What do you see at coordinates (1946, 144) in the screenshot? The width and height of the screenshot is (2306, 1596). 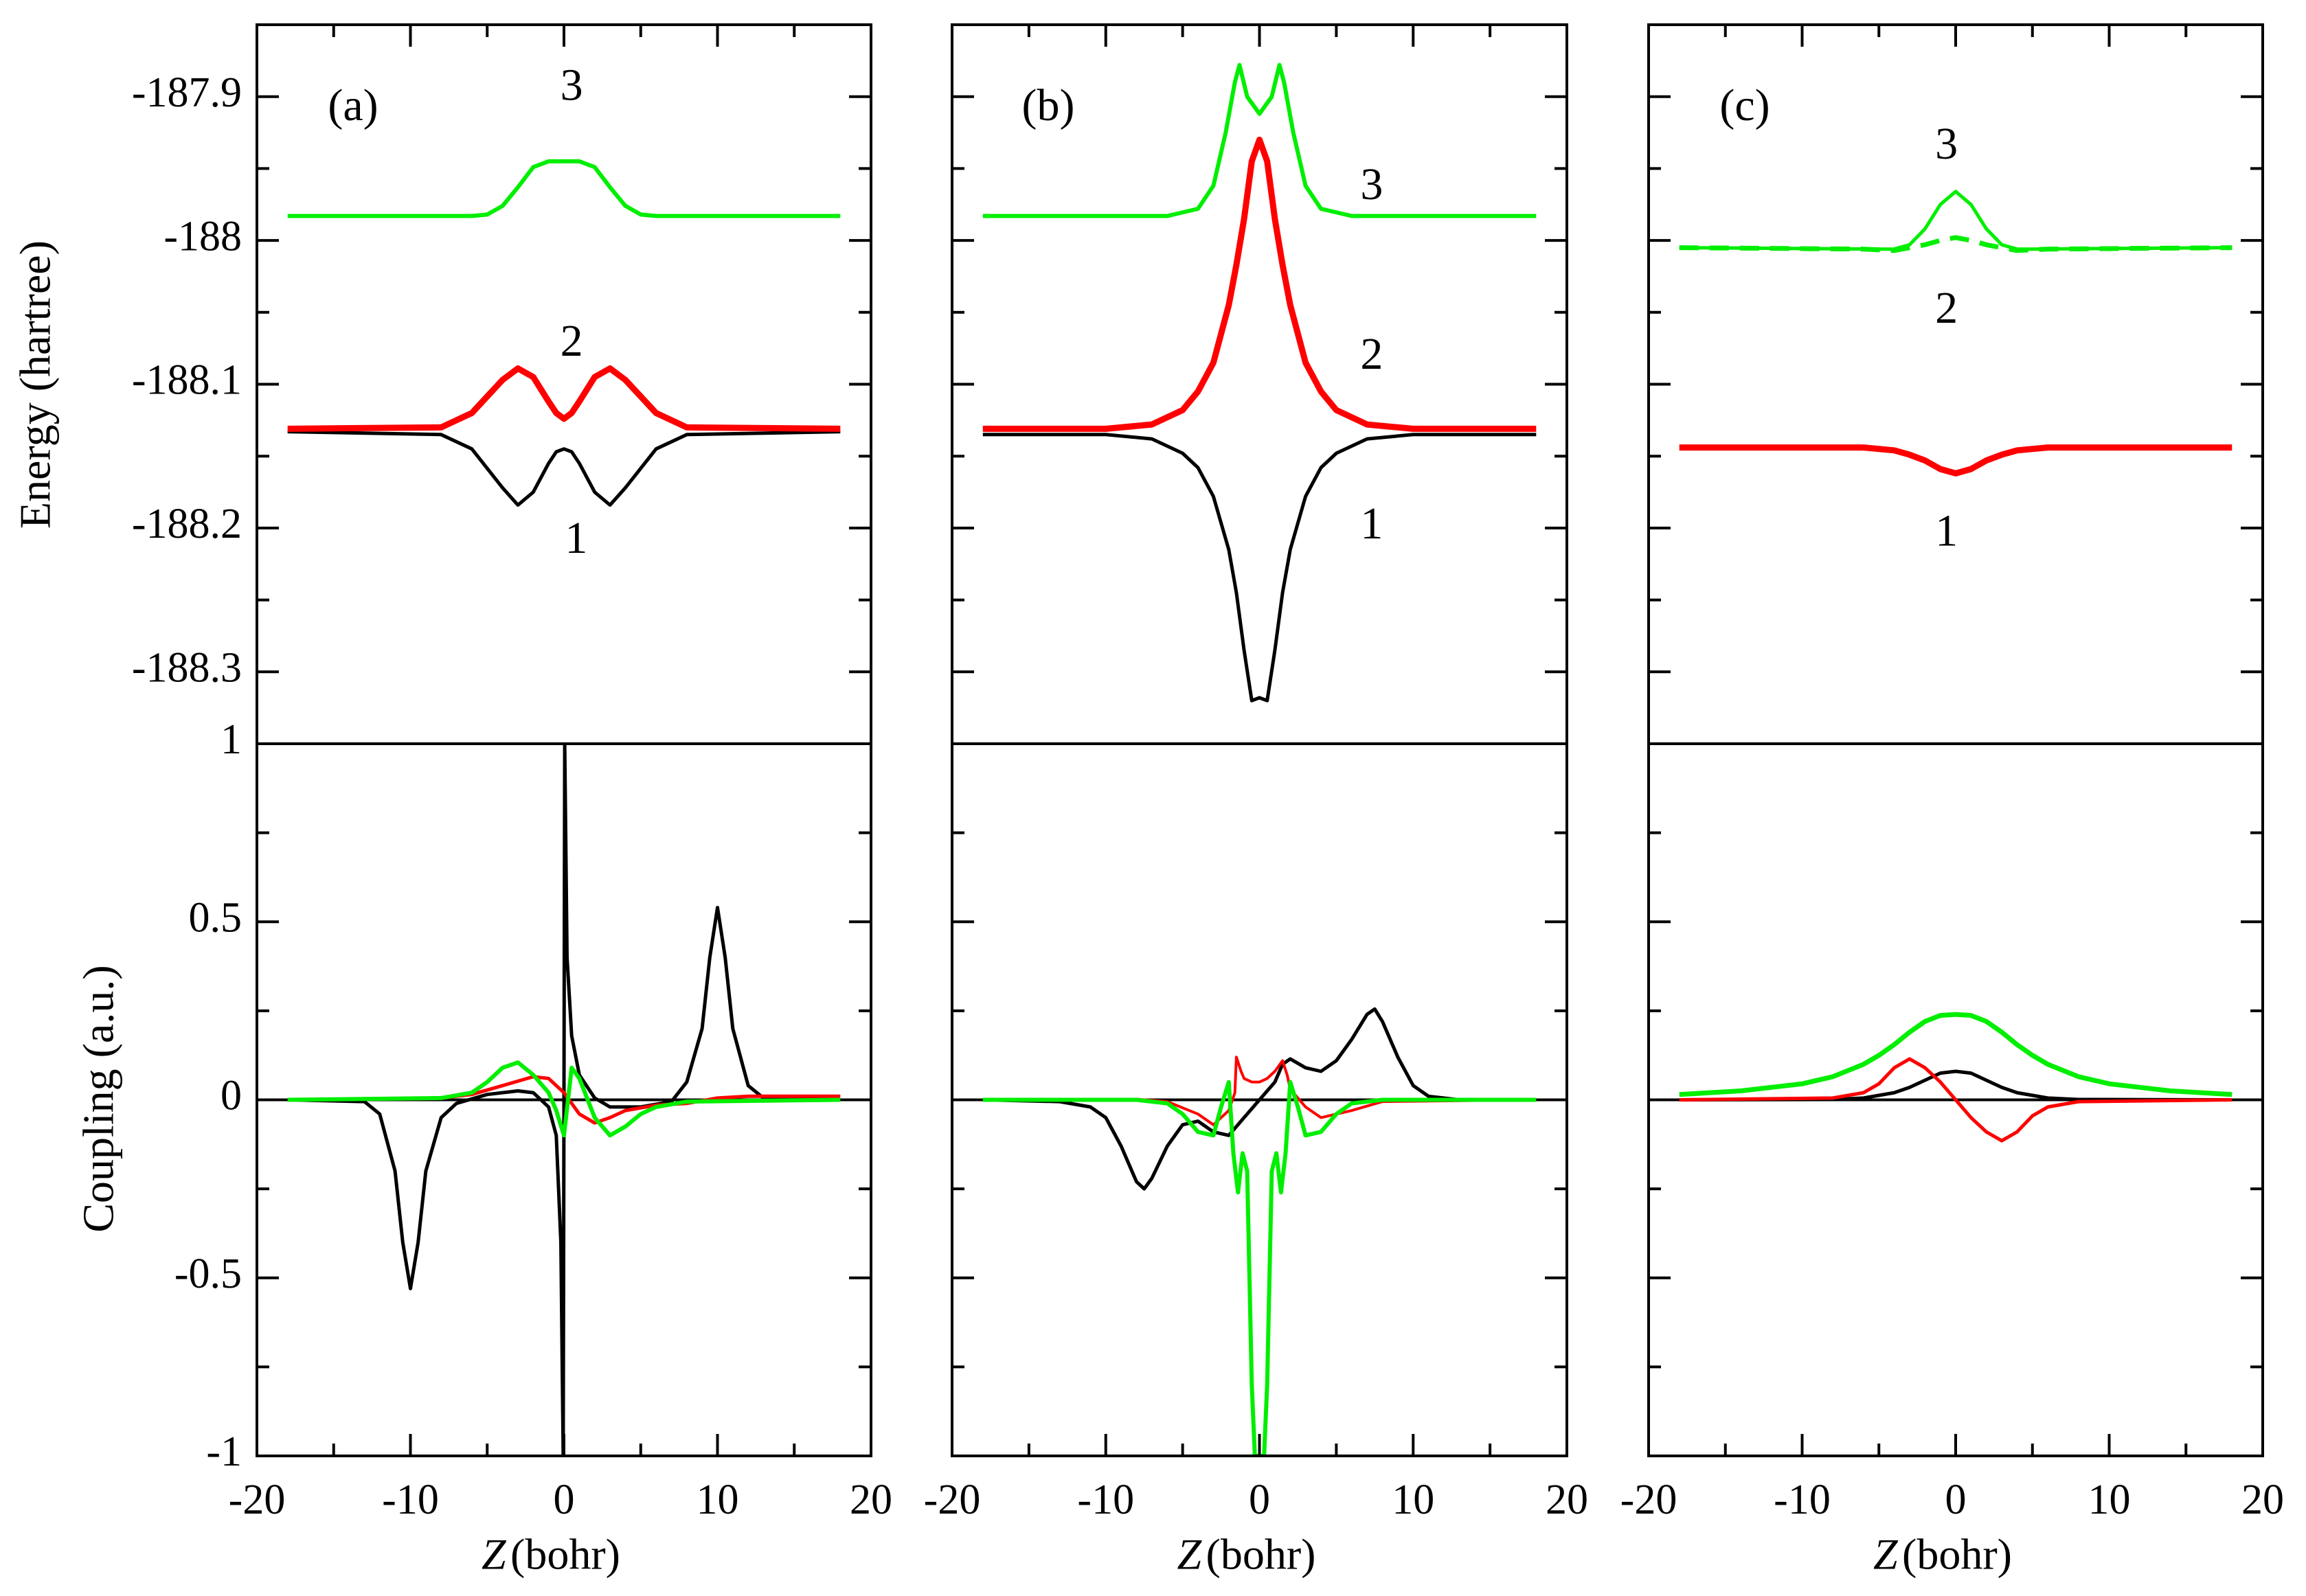 I see `curve-label-panel-3-3: 3` at bounding box center [1946, 144].